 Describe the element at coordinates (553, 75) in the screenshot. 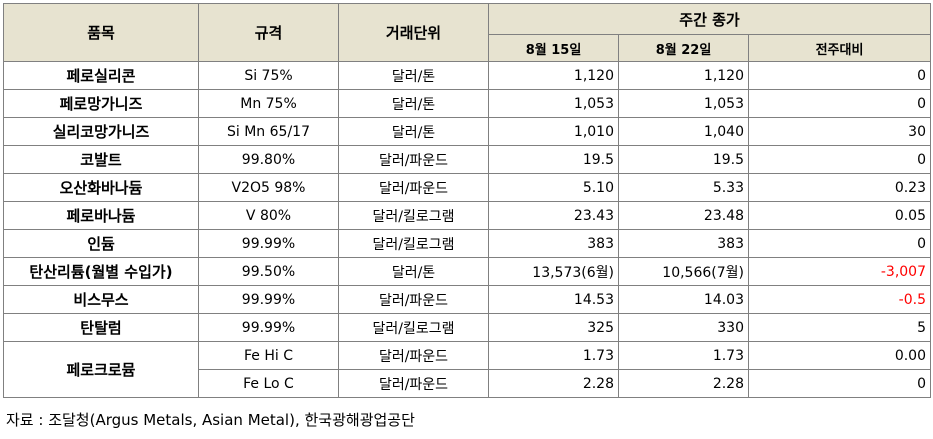

I see `price-aug15: 1,120` at that location.